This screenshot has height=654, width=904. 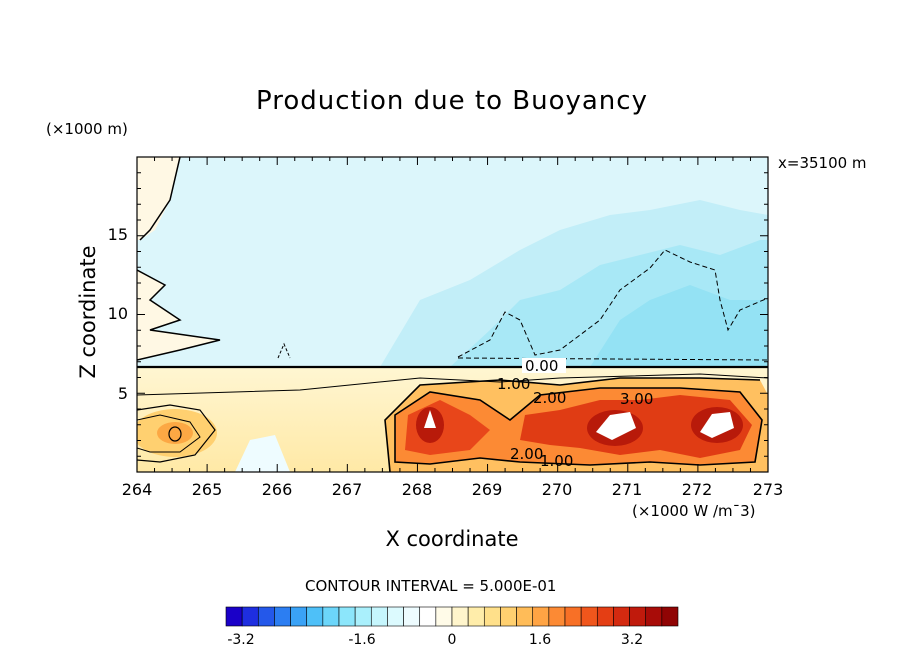 What do you see at coordinates (347, 489) in the screenshot?
I see `x-tick-label: 267` at bounding box center [347, 489].